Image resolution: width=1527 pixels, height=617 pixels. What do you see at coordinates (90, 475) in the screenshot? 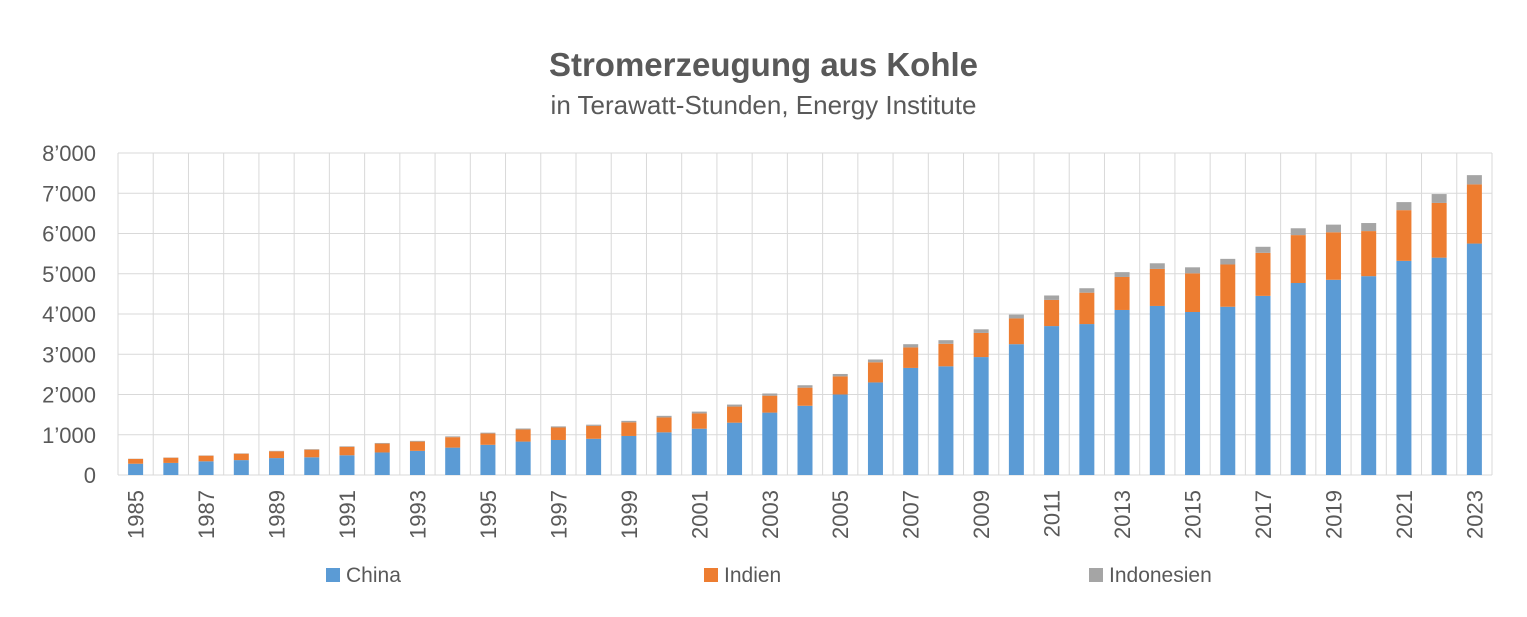
I see `y-tick-label: 0` at bounding box center [90, 475].